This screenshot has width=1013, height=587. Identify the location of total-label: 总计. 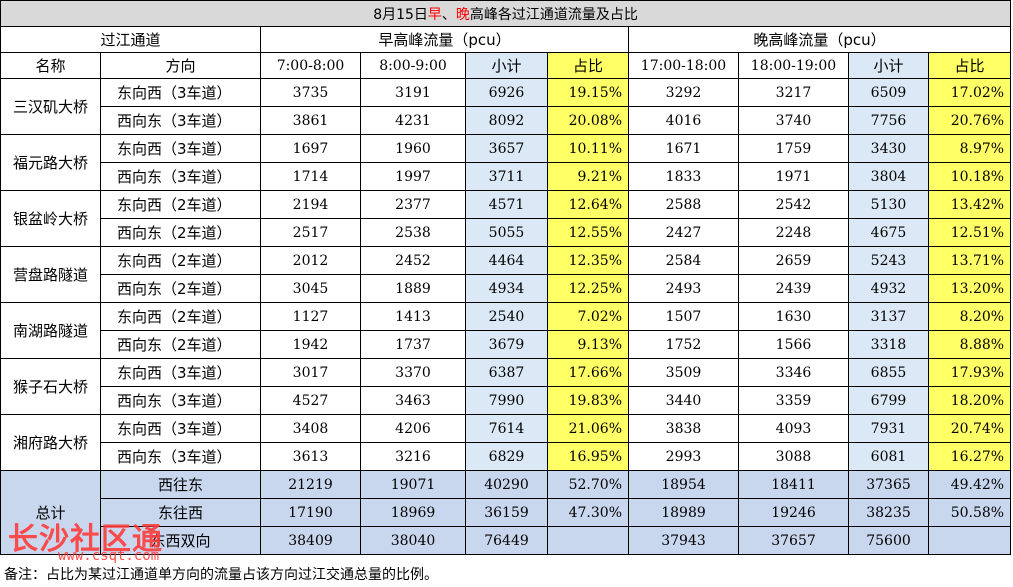
(50, 512).